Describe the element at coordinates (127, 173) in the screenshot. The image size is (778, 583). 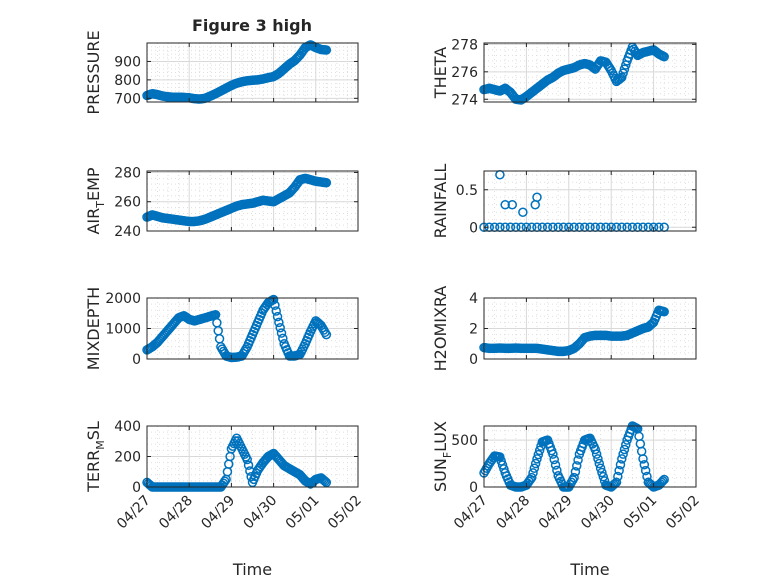
I see `y-tick-label: 280` at that location.